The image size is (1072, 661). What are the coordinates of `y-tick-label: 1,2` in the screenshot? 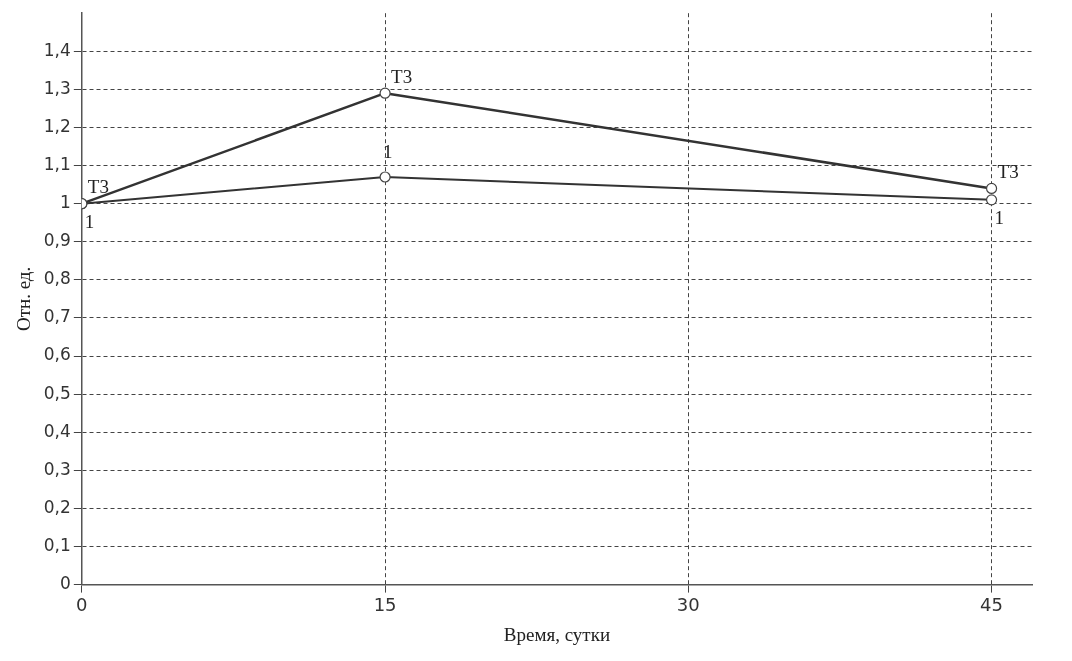 It's located at (57, 125).